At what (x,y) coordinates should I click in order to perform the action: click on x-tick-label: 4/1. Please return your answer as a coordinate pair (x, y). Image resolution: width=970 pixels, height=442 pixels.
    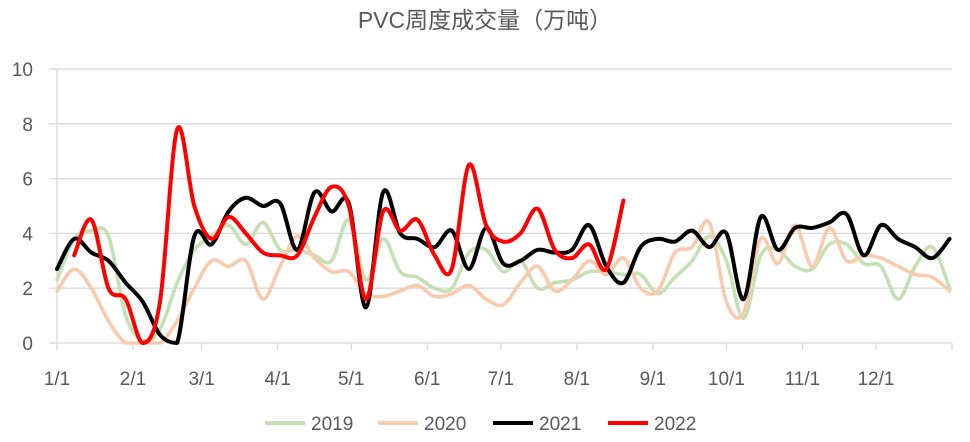
    Looking at the image, I should click on (277, 379).